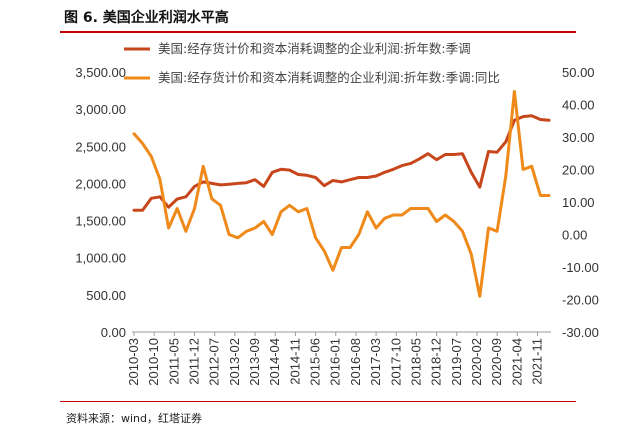  I want to click on x-tick-label: 2013-02, so click(234, 362).